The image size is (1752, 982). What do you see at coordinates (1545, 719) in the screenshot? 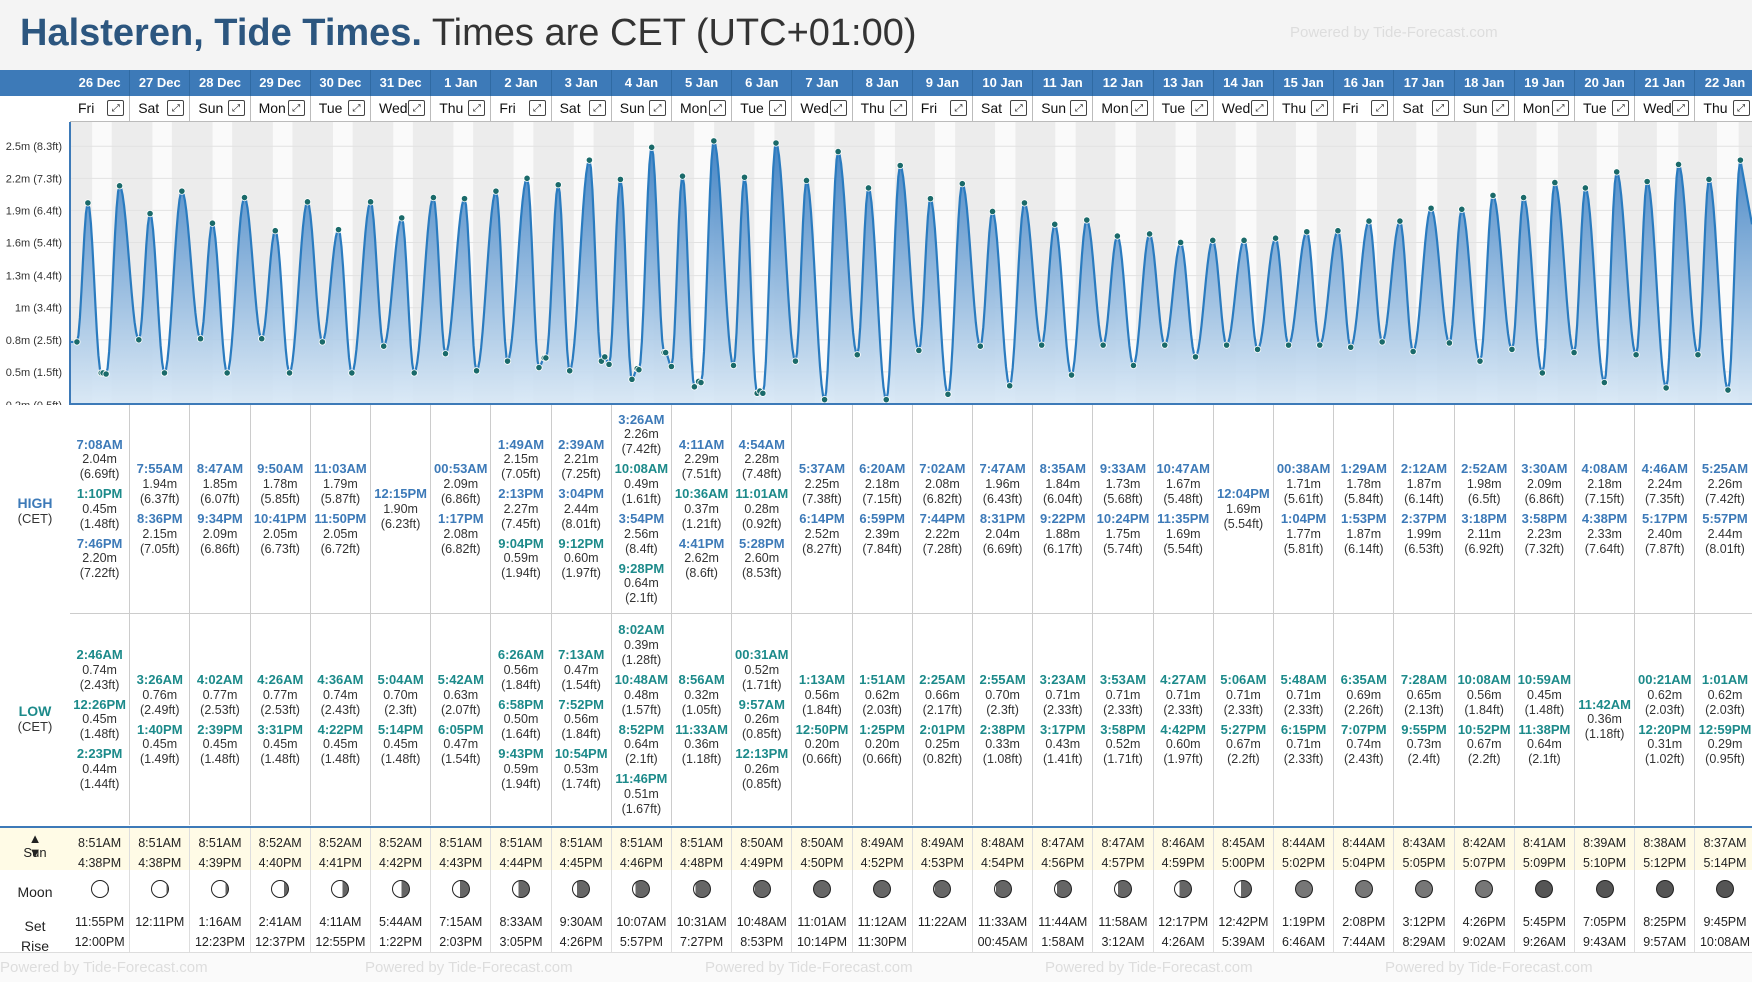
I see `low-column: 10:59AM 0.45m (1.48ft) 11:38PM 0.64m (2.1ft)` at bounding box center [1545, 719].